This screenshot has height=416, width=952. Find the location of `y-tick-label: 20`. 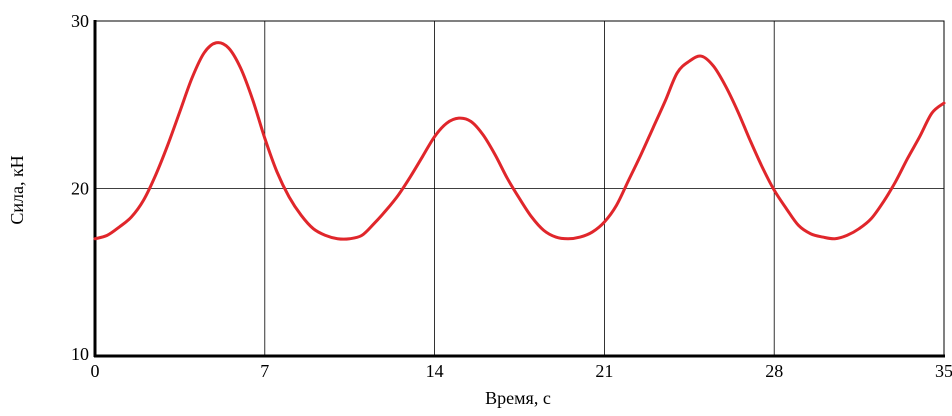

y-tick-label: 20 is located at coordinates (80, 189).